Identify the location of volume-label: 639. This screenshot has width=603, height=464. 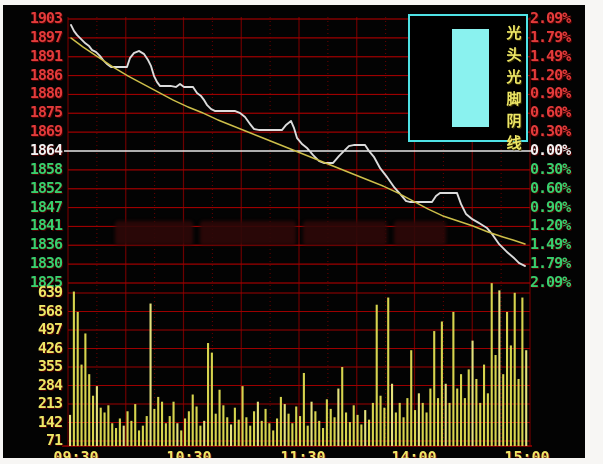
(50, 292).